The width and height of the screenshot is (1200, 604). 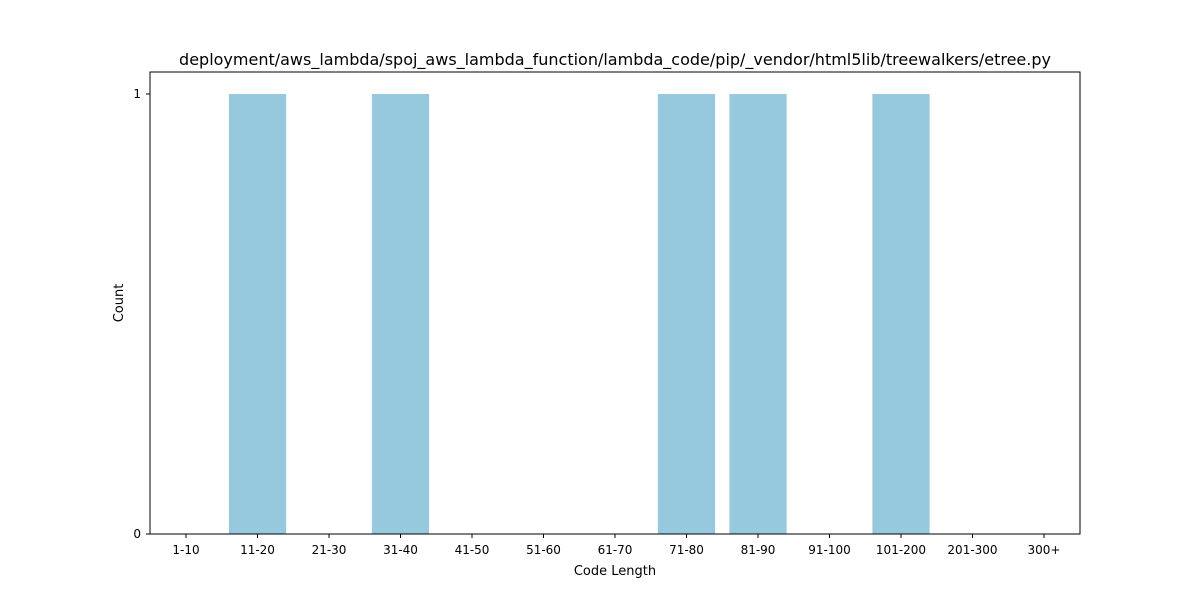 What do you see at coordinates (829, 550) in the screenshot?
I see `x-tick-label: 91-100` at bounding box center [829, 550].